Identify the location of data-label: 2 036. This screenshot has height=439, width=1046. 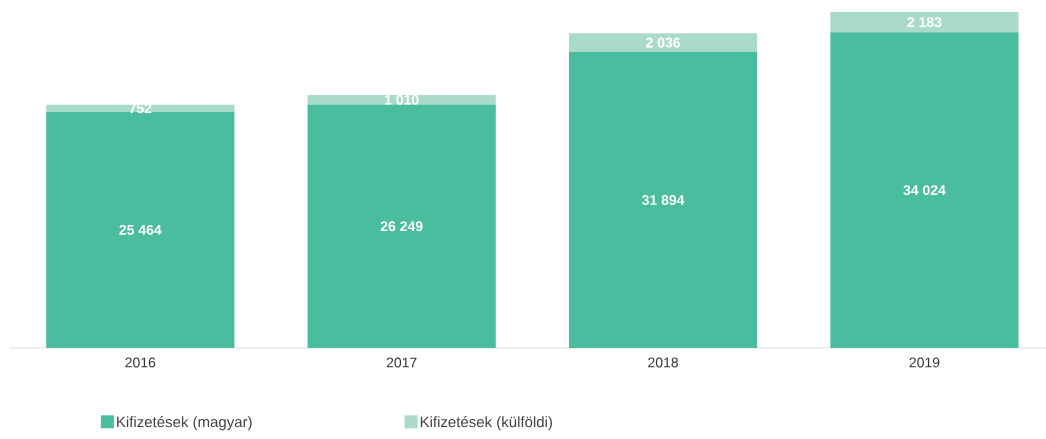
(663, 42).